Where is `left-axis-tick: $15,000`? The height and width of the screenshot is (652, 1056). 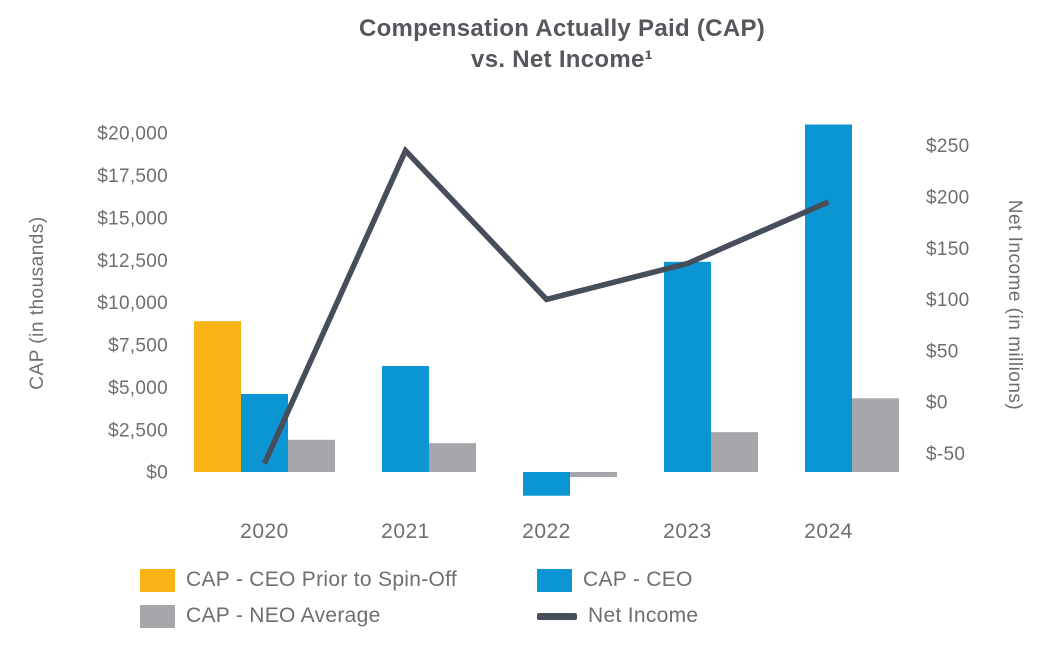 left-axis-tick: $15,000 is located at coordinates (132, 218).